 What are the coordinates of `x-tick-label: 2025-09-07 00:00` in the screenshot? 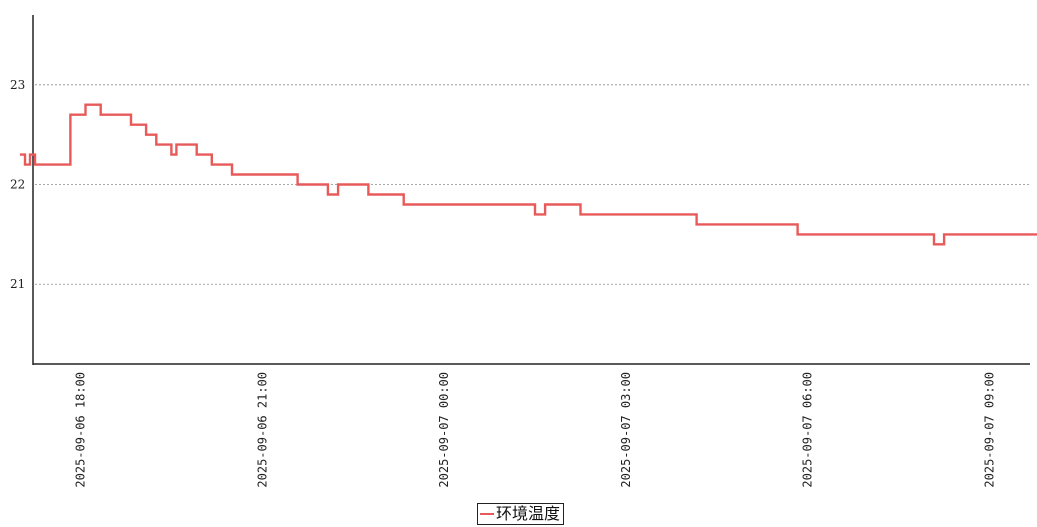 It's located at (444, 430).